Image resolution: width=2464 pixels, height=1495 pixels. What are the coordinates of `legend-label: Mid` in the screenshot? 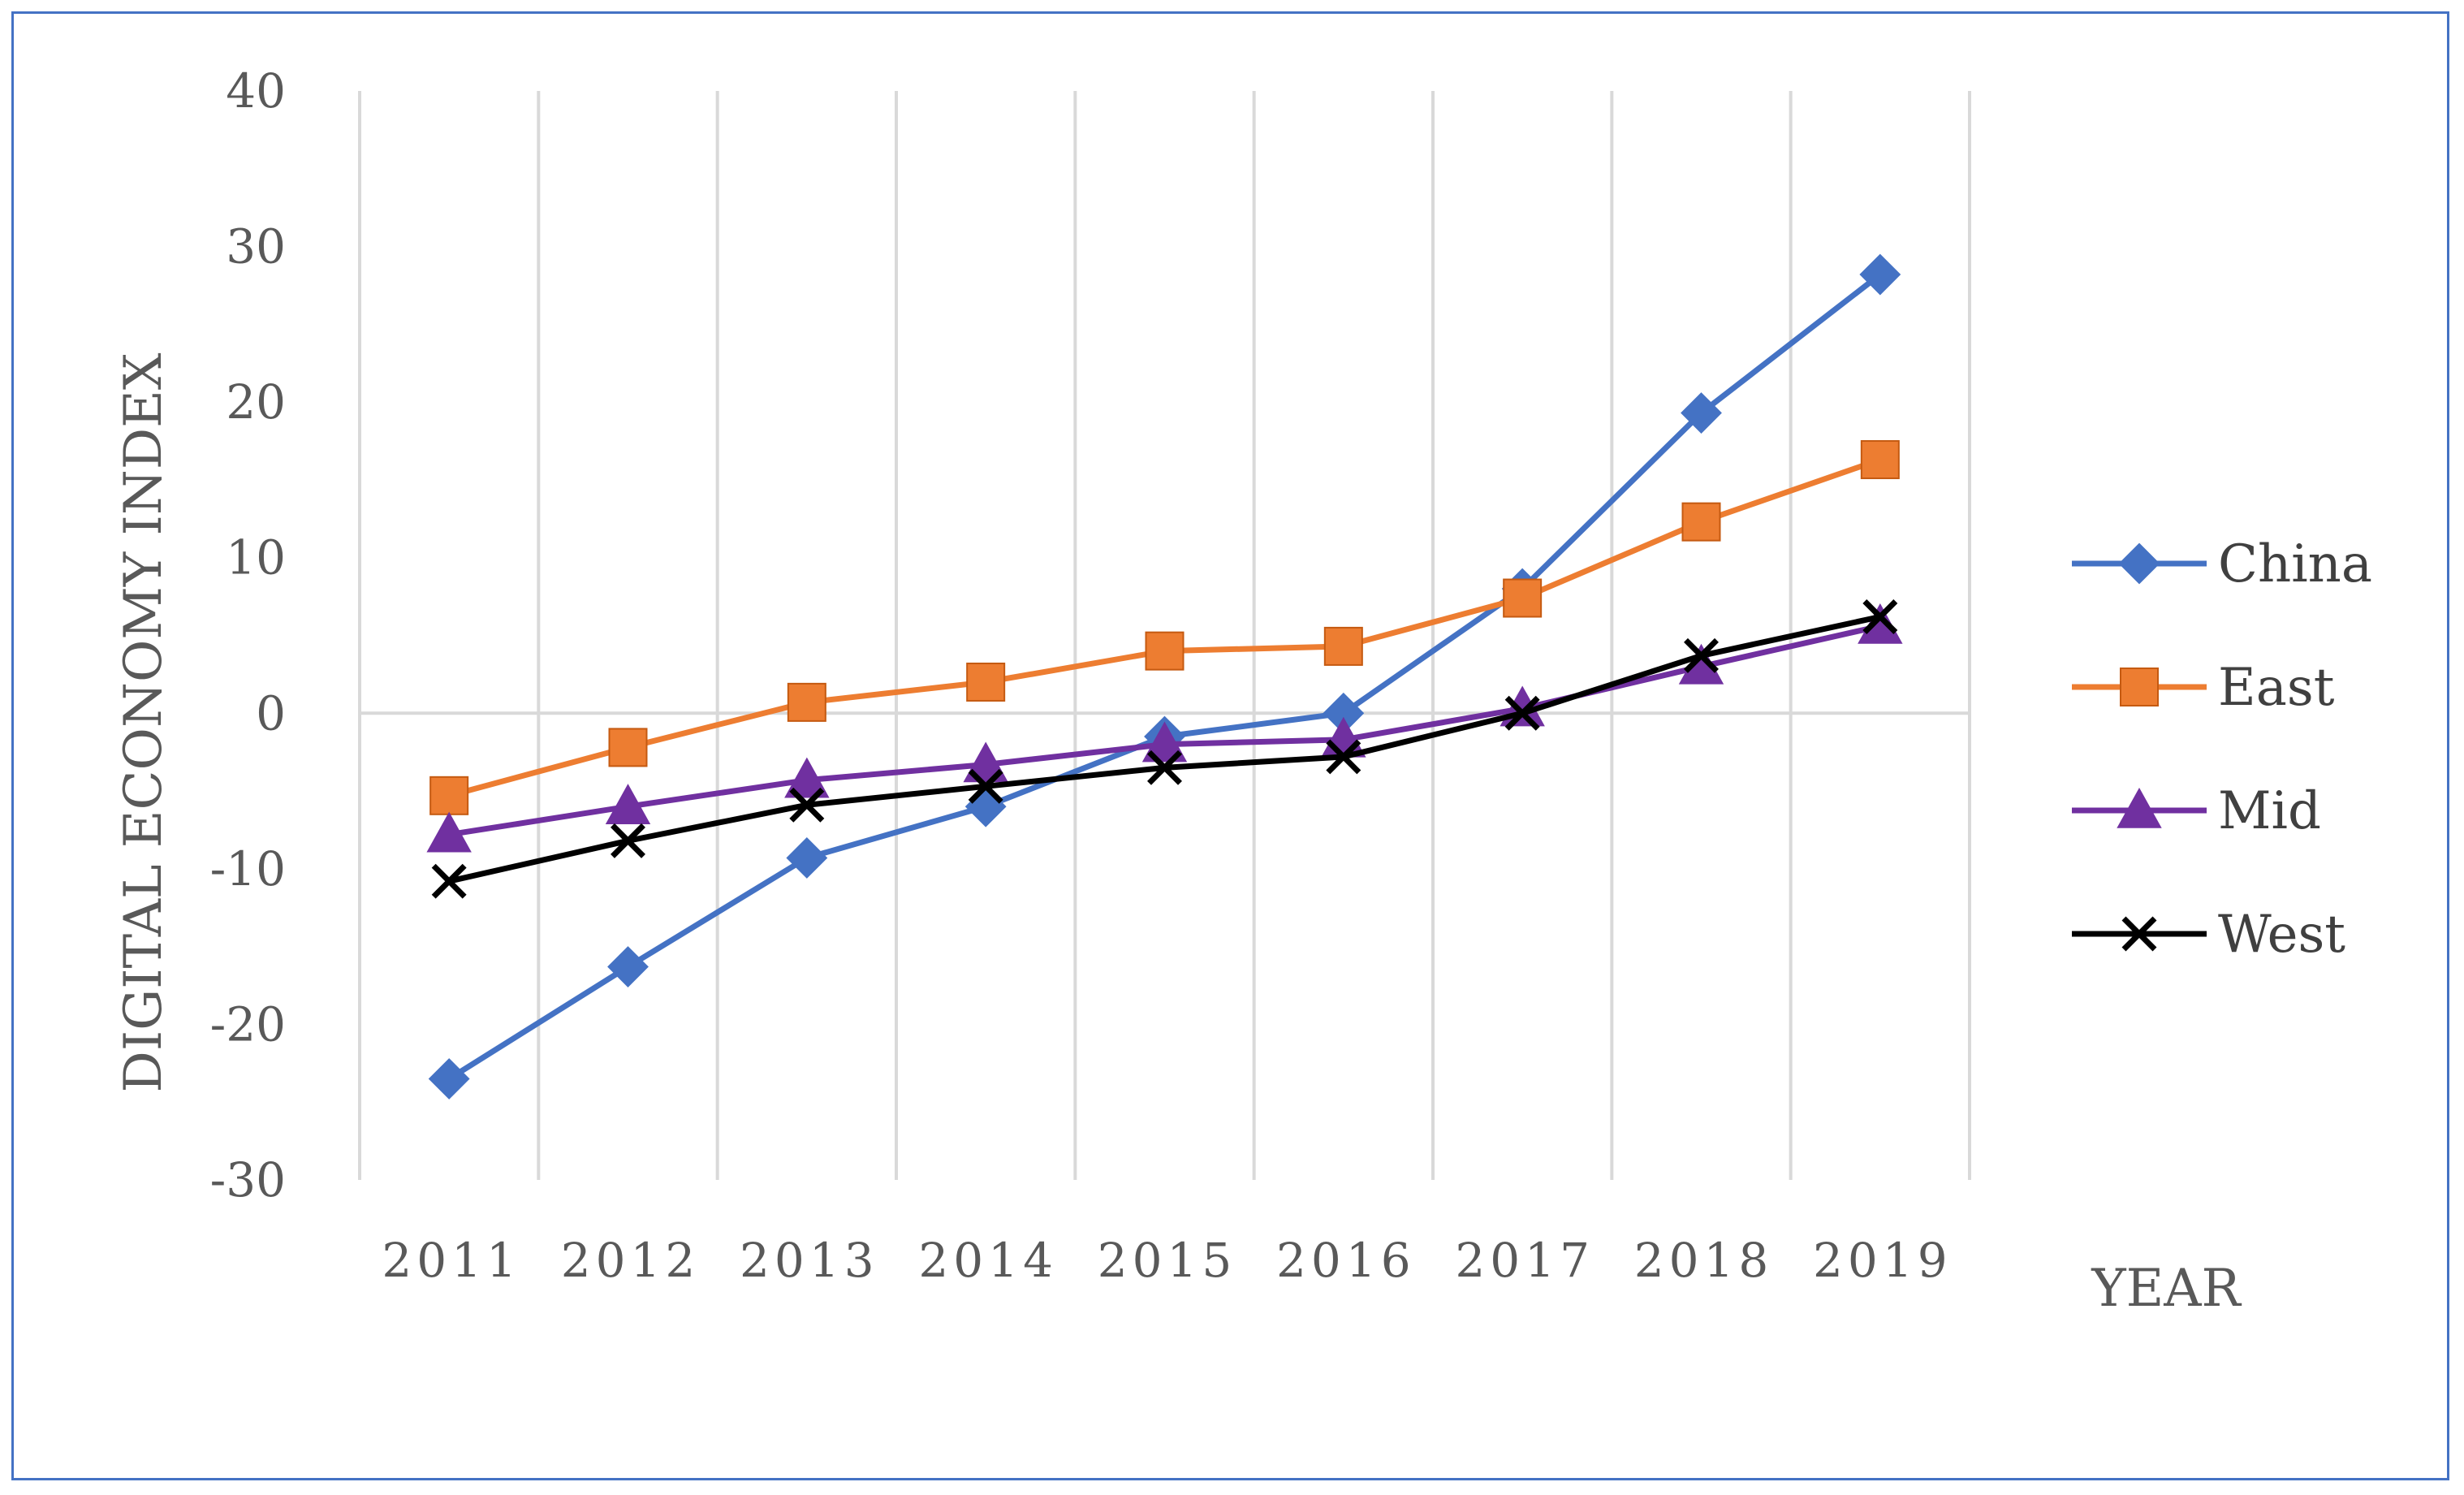 It's located at (2269, 811).